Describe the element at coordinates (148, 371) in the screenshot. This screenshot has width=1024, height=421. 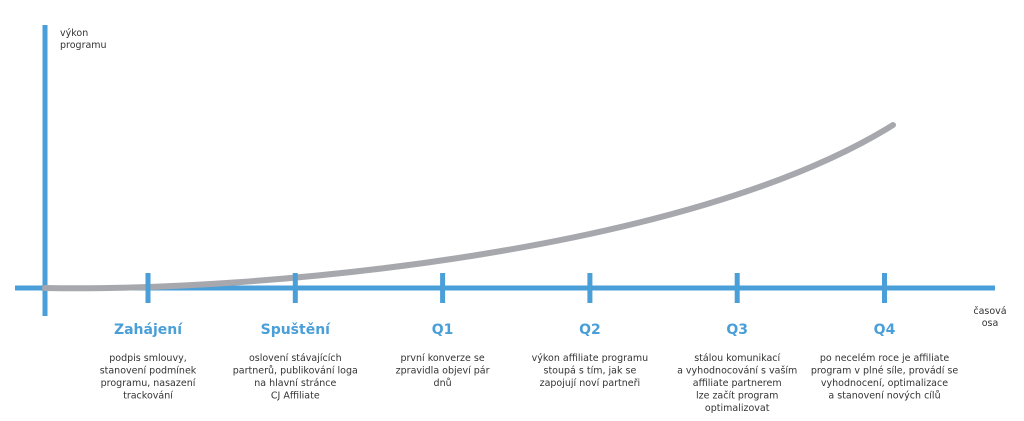
I see `milestone-description: stanovení podmínek` at that location.